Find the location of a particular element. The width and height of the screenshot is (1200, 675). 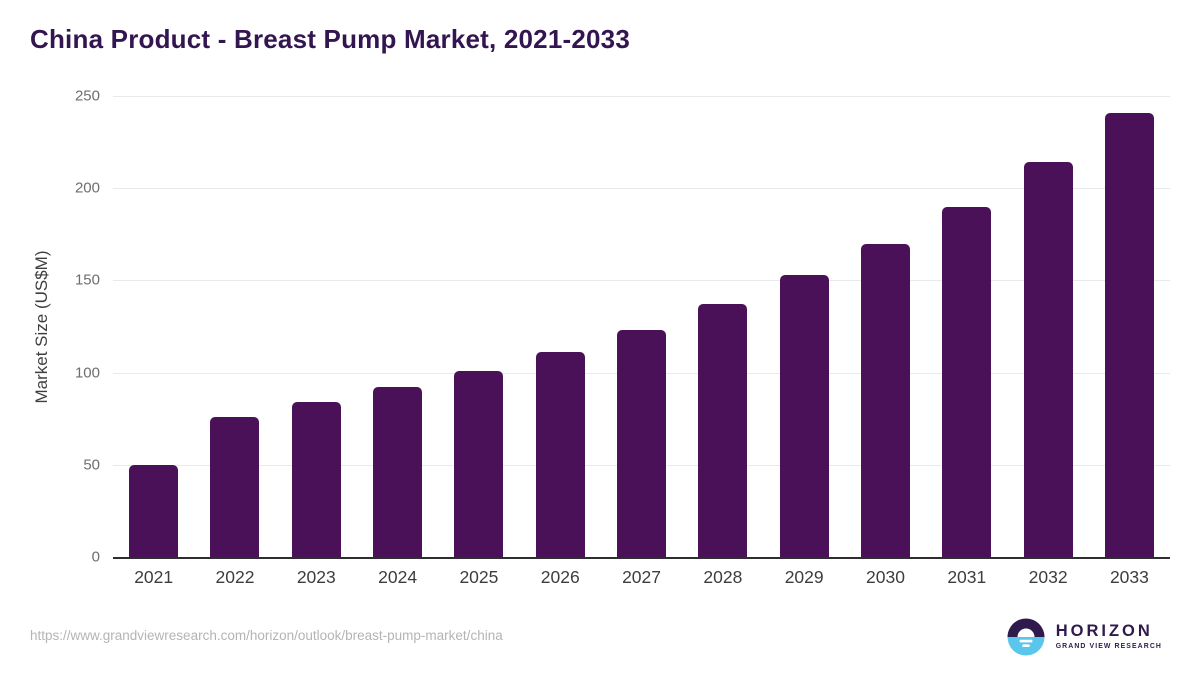

brand-logo-text: HORIZON GRAND VIEW RESEARCH is located at coordinates (1109, 636).